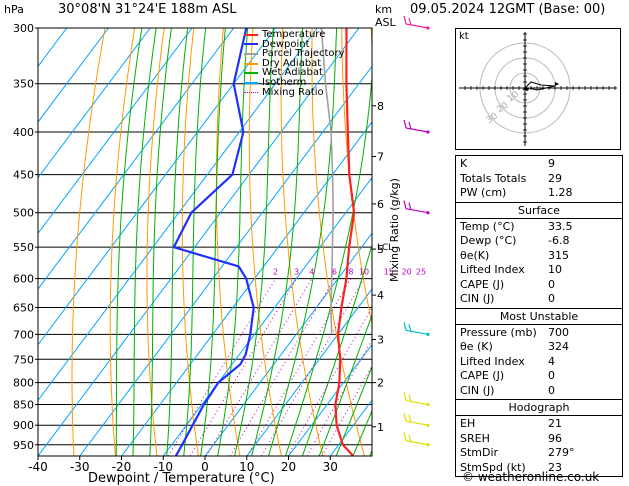  What do you see at coordinates (380, 156) in the screenshot?
I see `km-tick-label: 7` at bounding box center [380, 156].